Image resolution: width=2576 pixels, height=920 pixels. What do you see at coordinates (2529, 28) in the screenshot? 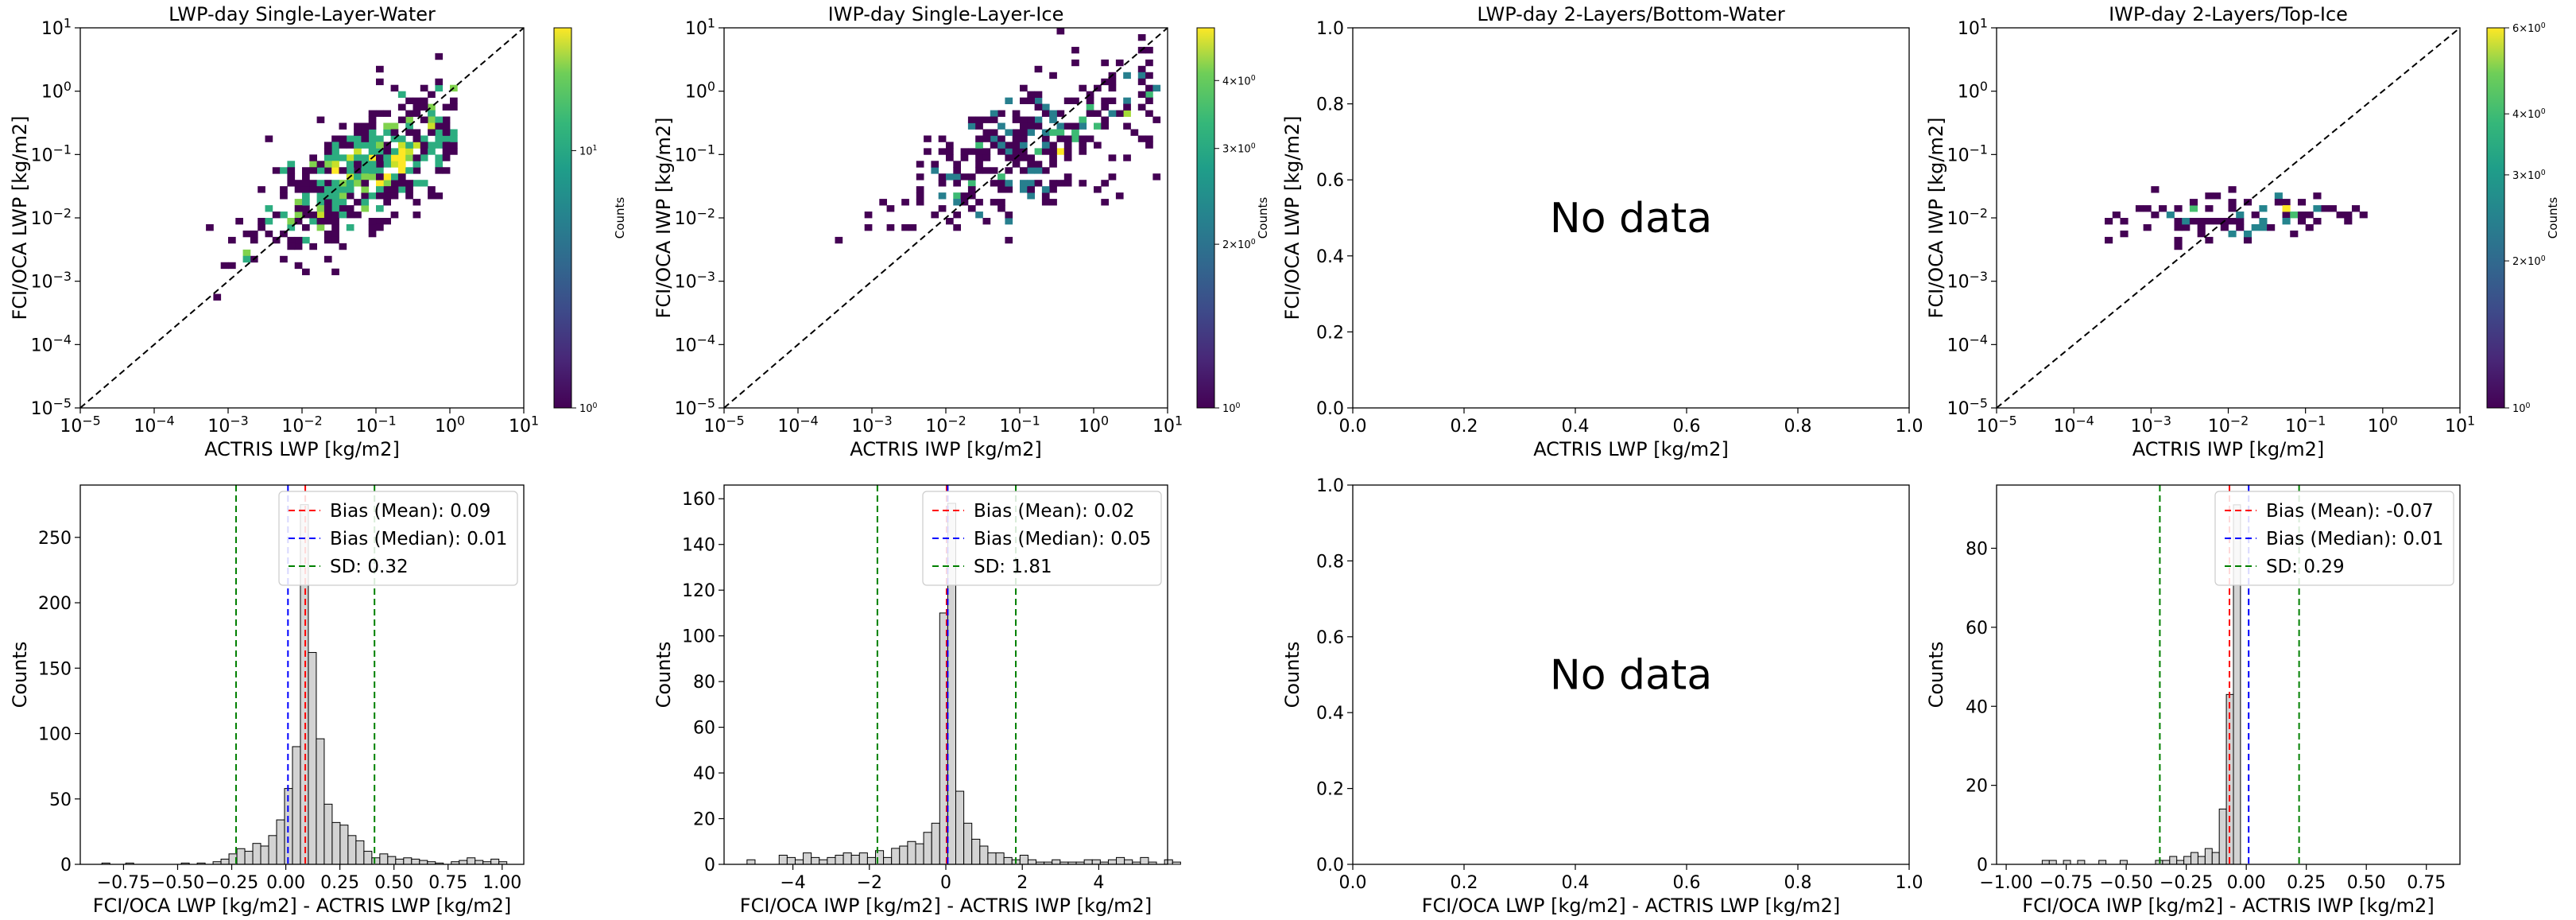
I see `panel-d1-cbar-tick: 6×100` at bounding box center [2529, 28].